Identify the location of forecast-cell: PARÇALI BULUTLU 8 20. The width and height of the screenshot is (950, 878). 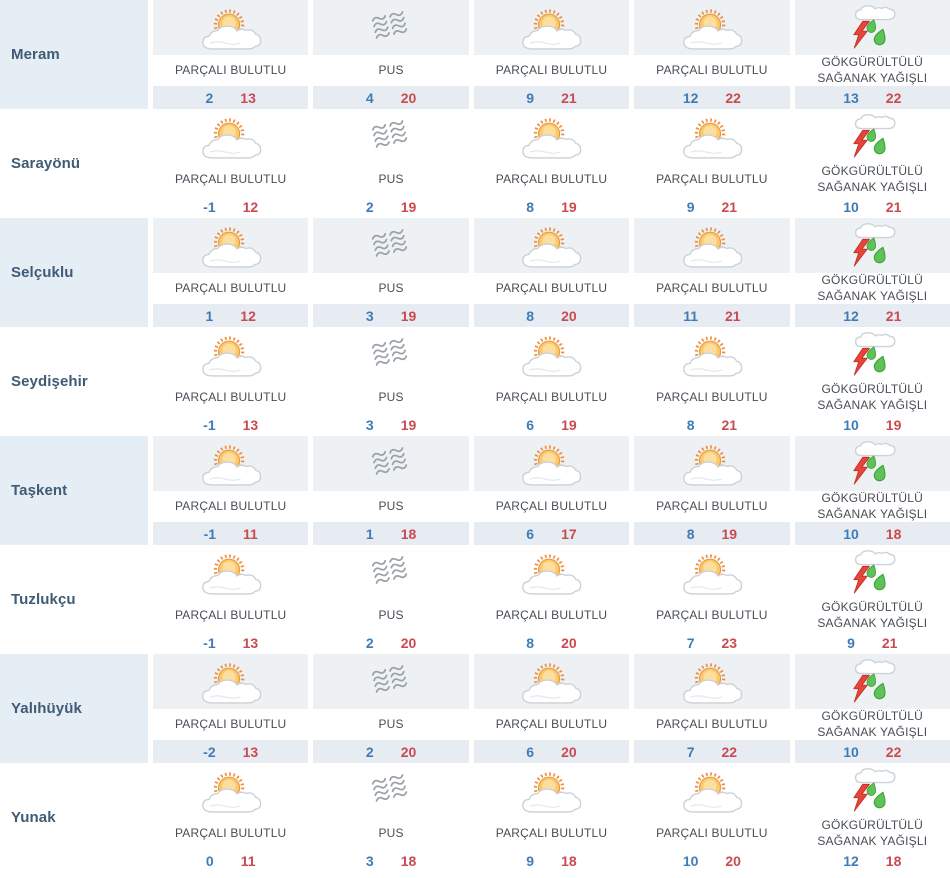
(551, 599).